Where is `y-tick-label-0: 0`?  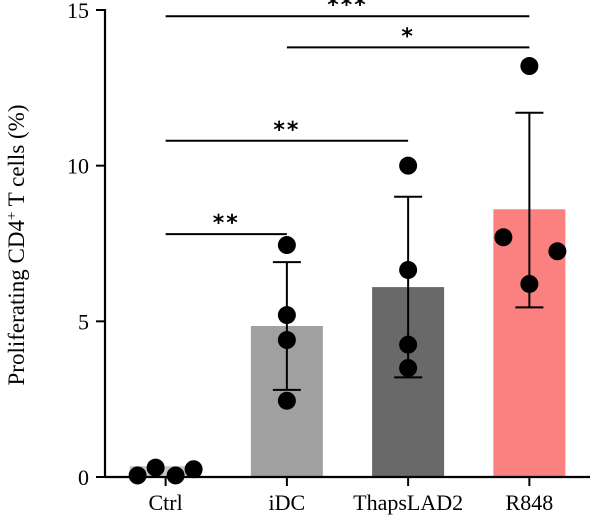
y-tick-label-0: 0 is located at coordinates (83, 477).